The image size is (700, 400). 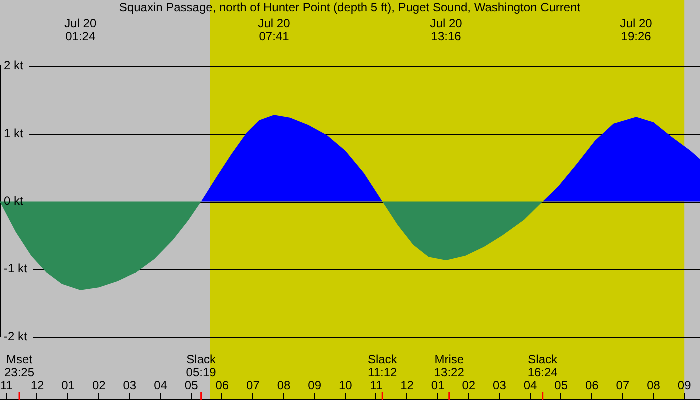 What do you see at coordinates (543, 366) in the screenshot?
I see `ref-line-label: Slack 16:24` at bounding box center [543, 366].